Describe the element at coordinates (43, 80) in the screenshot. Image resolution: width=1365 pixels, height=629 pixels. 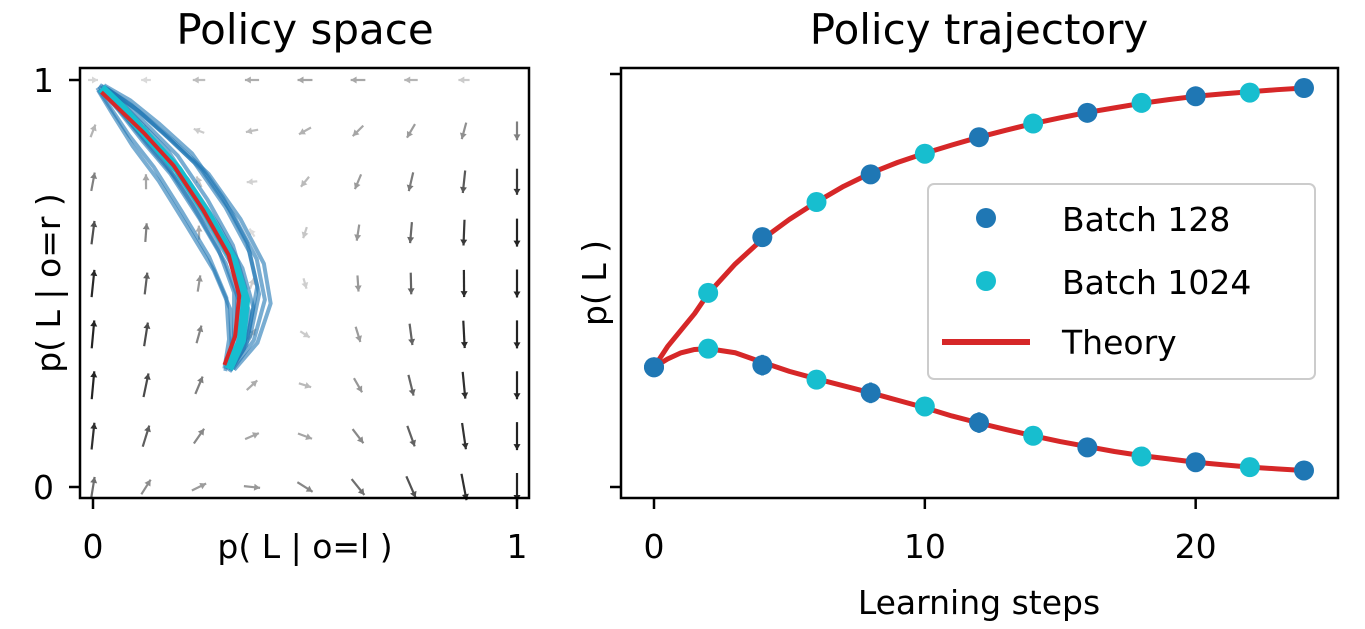
I see `left-ytick-label-1: 1` at that location.